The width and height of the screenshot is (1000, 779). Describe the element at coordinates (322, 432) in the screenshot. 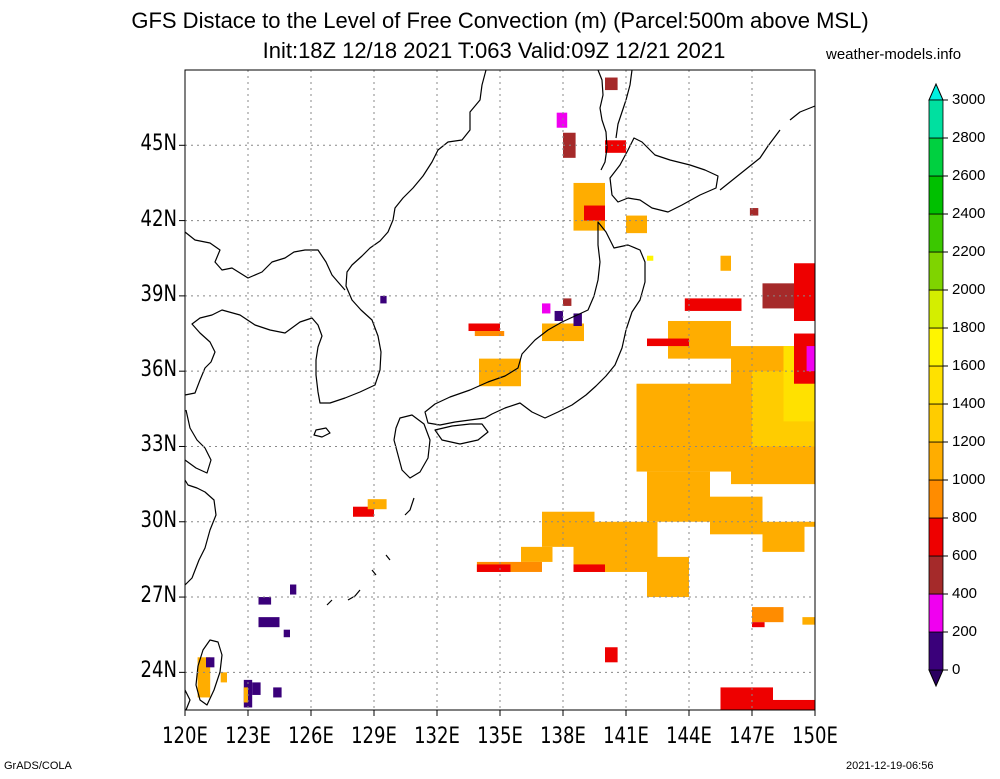

I see `coast-jeju` at that location.